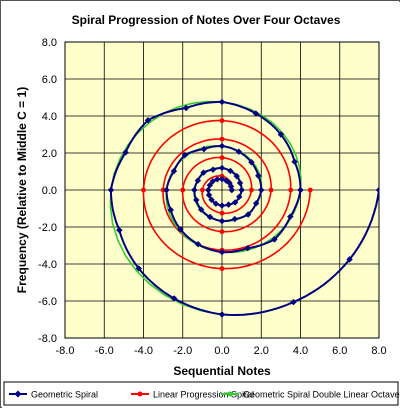 The image size is (400, 409). I want to click on y-tick-label: 0.0, so click(49, 191).